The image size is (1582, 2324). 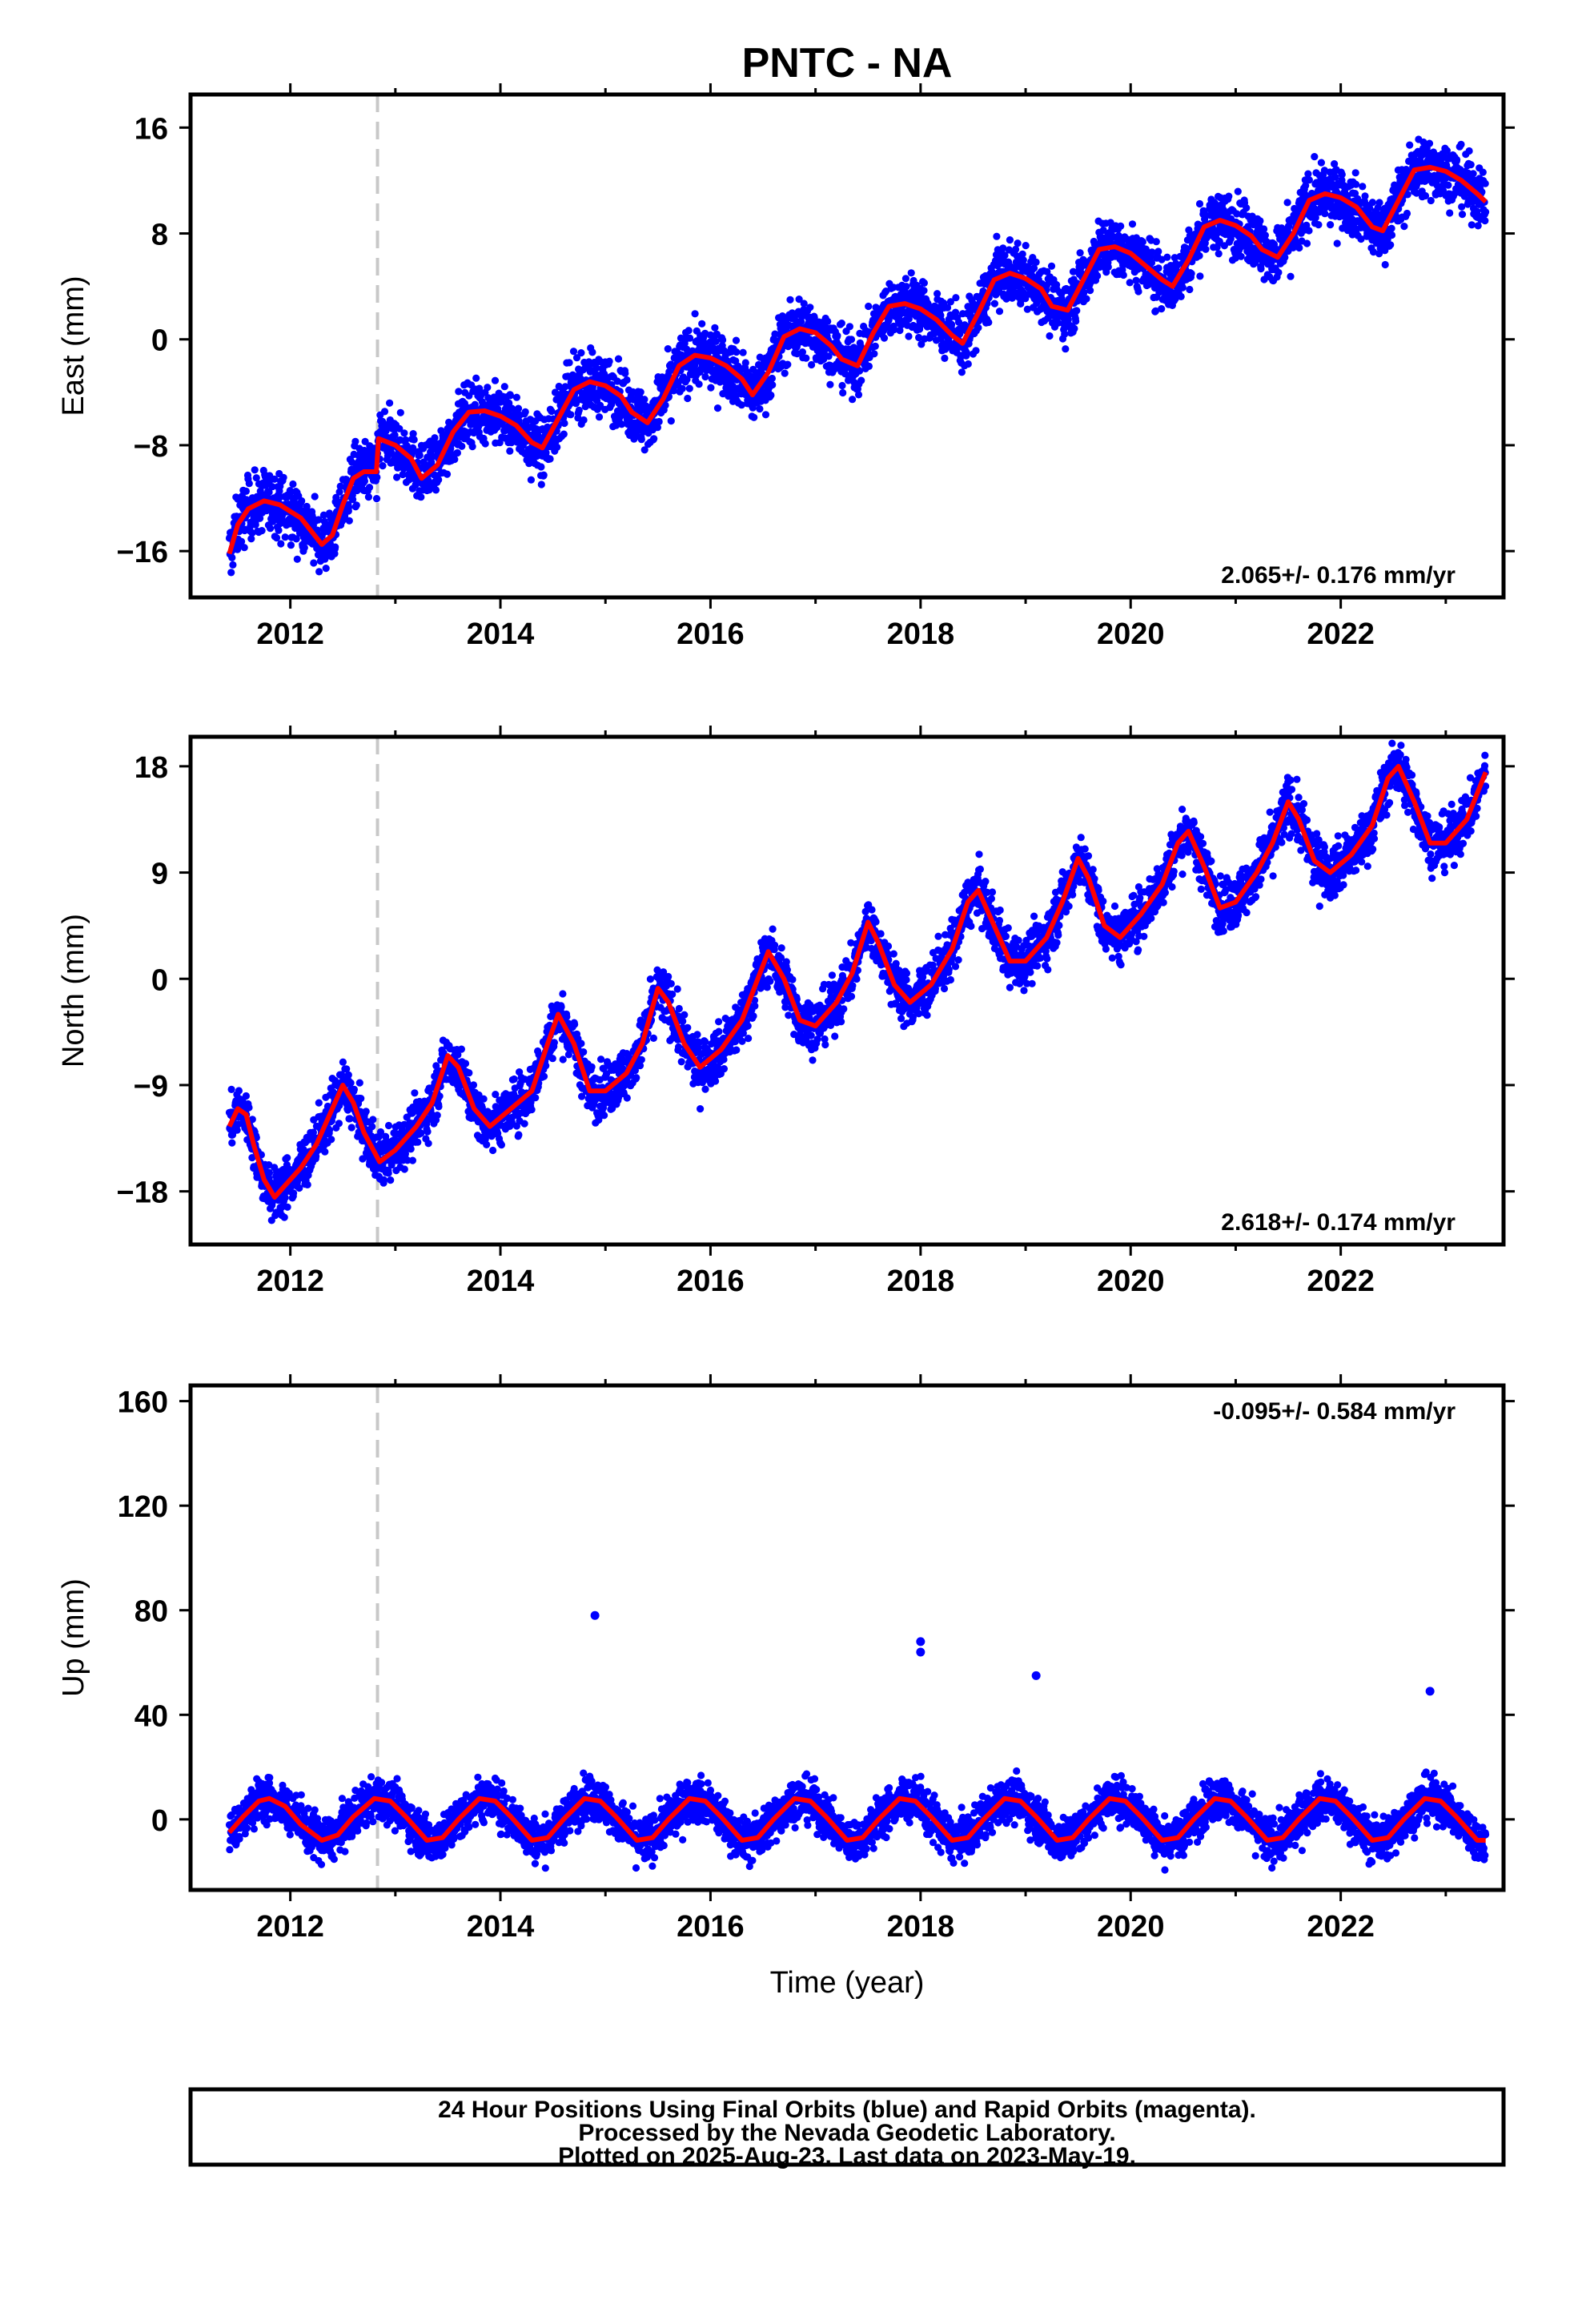 What do you see at coordinates (151, 129) in the screenshot?
I see `east-y-tick-label: 16` at bounding box center [151, 129].